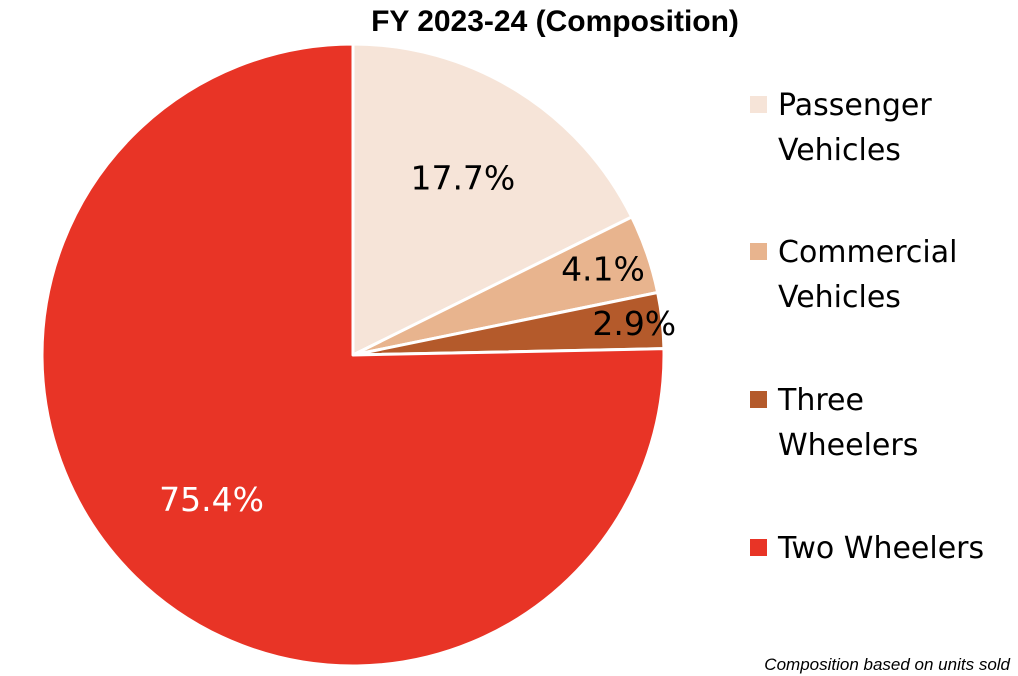 Image resolution: width=1018 pixels, height=676 pixels. I want to click on legend-label: Passenger Vehicles, so click(855, 128).